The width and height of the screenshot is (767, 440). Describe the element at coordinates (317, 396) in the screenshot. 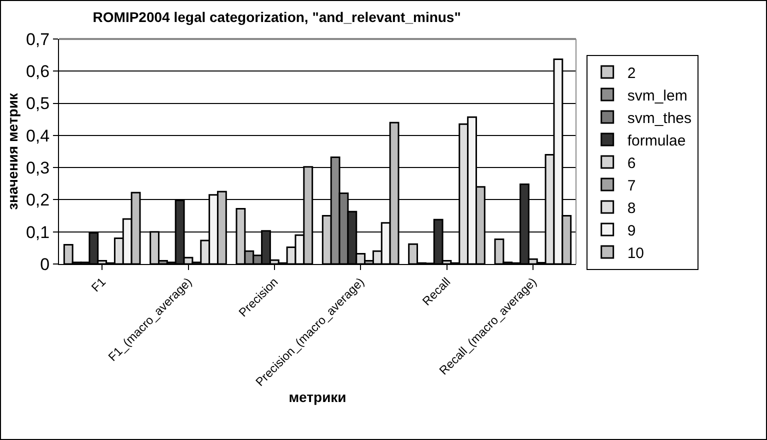

I see `x-axis-title: метрики` at that location.